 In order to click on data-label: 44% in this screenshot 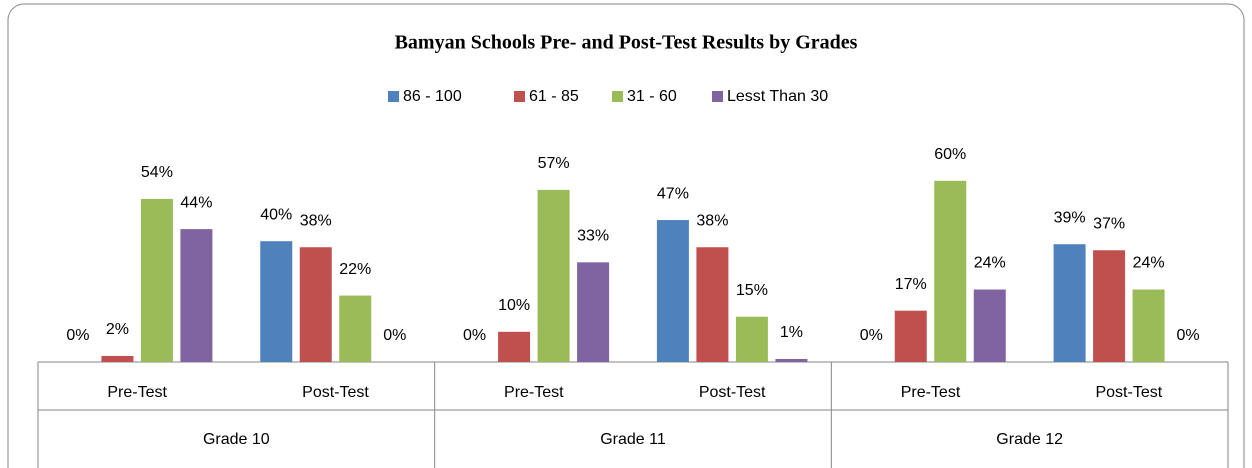, I will do `click(196, 202)`.